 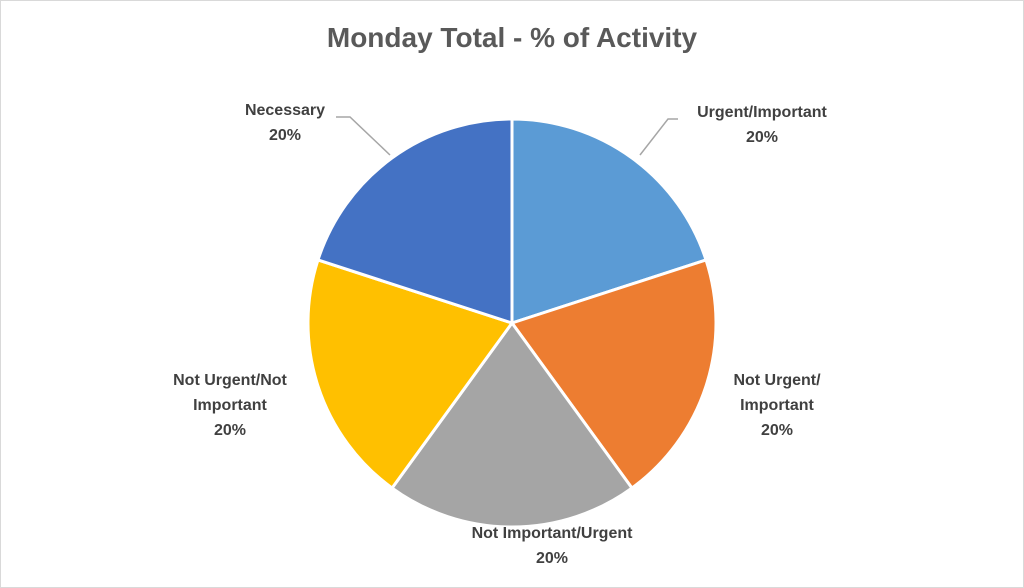 I want to click on slice-data-label: Not Important/Urgent 20%, so click(x=553, y=546).